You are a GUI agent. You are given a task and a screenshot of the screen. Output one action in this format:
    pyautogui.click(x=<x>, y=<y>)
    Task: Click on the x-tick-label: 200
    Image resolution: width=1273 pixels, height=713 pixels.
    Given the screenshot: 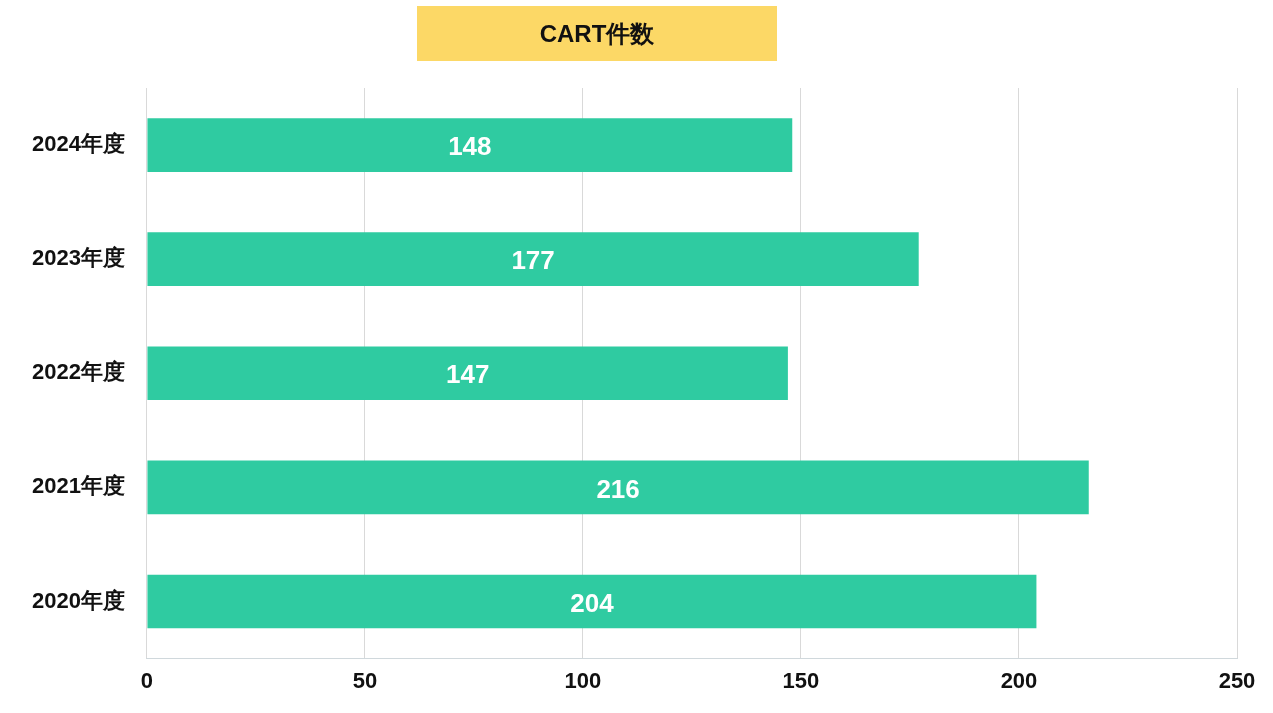 What is the action you would take?
    pyautogui.click(x=1019, y=680)
    